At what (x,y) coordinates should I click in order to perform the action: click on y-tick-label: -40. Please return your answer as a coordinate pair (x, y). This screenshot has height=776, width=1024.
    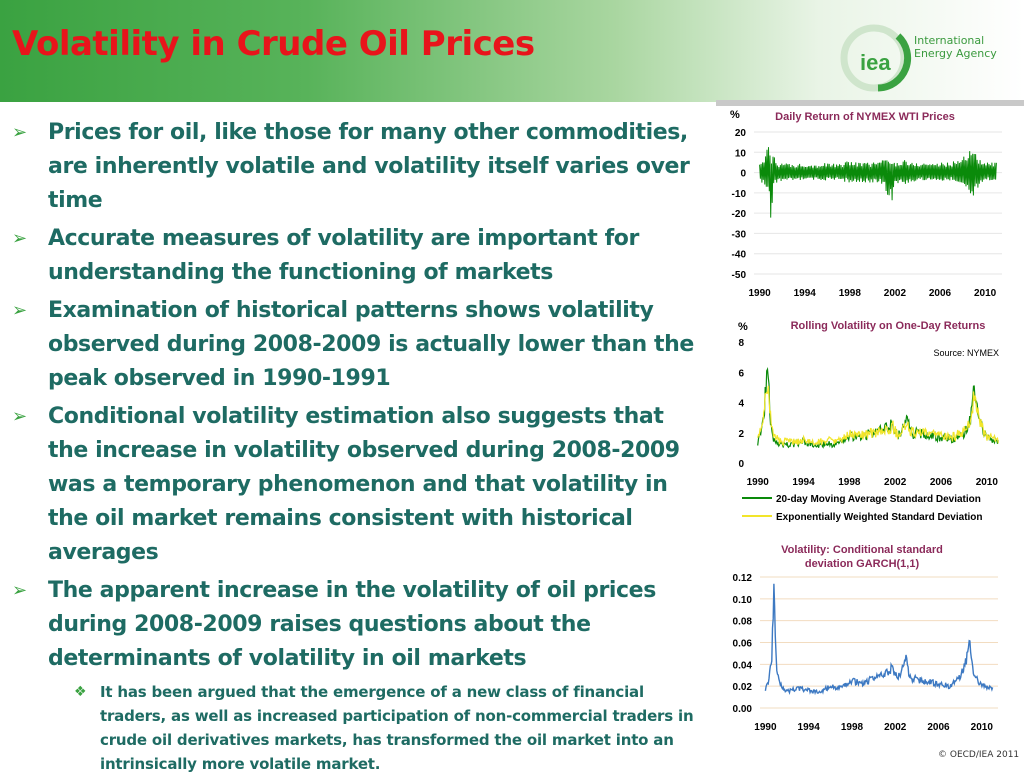
    Looking at the image, I should click on (739, 255).